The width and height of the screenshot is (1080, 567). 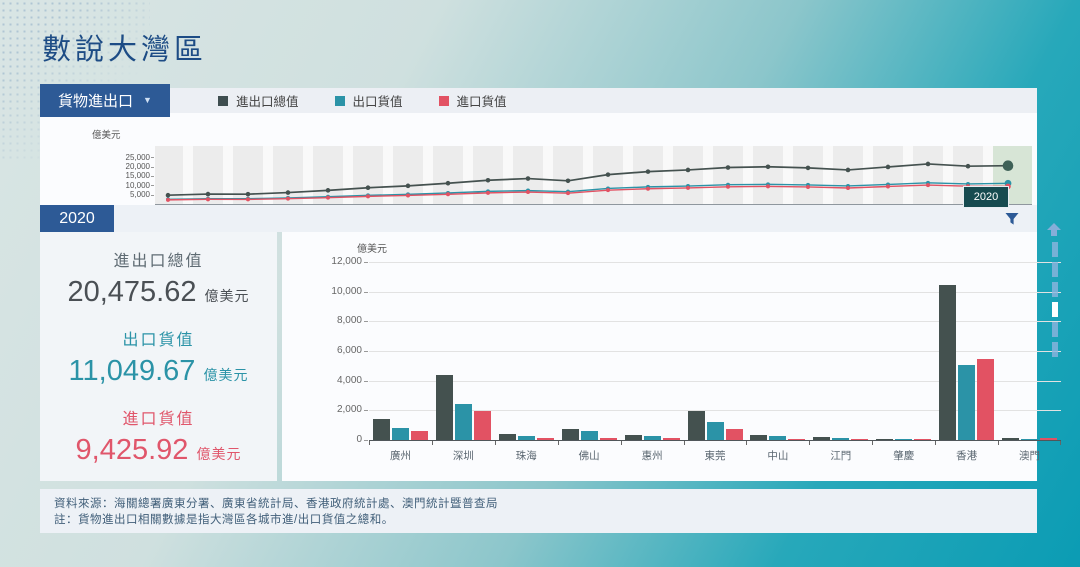 What do you see at coordinates (359, 439) in the screenshot?
I see `bar-ytick-label: 0` at bounding box center [359, 439].